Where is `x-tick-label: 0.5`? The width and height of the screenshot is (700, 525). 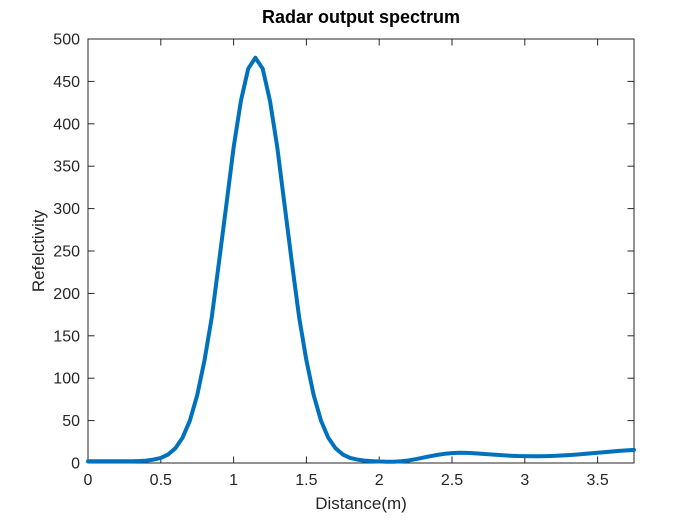
x-tick-label: 0.5 is located at coordinates (161, 480).